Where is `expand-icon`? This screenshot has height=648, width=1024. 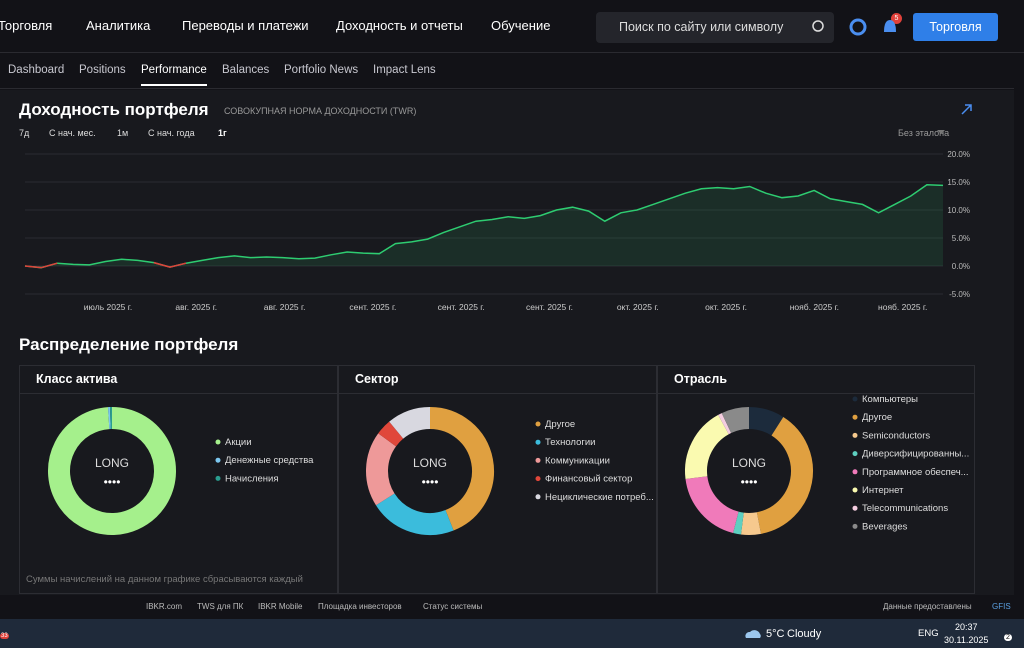 expand-icon is located at coordinates (966, 109).